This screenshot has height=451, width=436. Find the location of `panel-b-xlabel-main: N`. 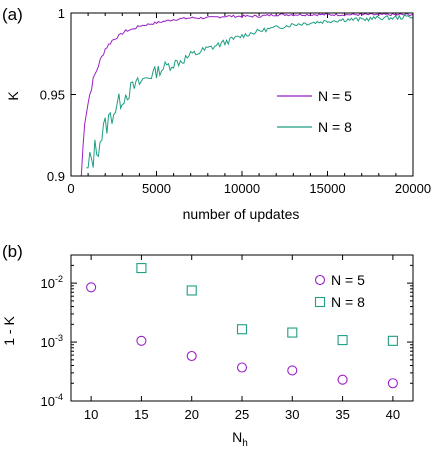

panel-b-xlabel-main: N is located at coordinates (237, 437).